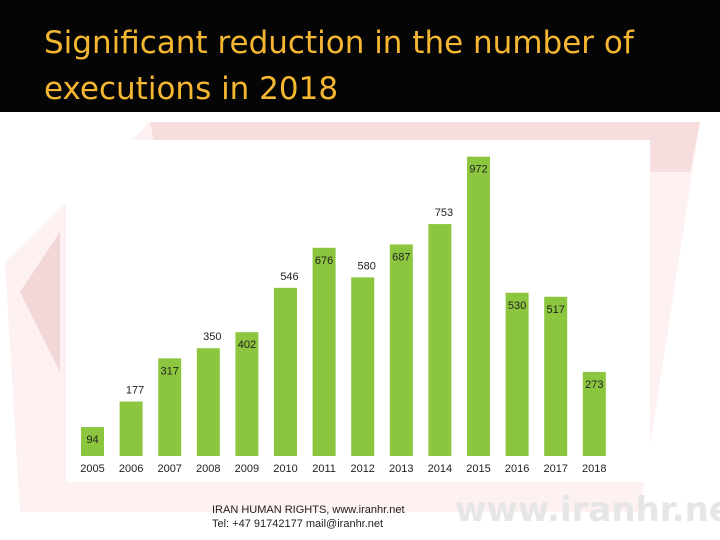  I want to click on x-tick-label-2018: 2018, so click(594, 469).